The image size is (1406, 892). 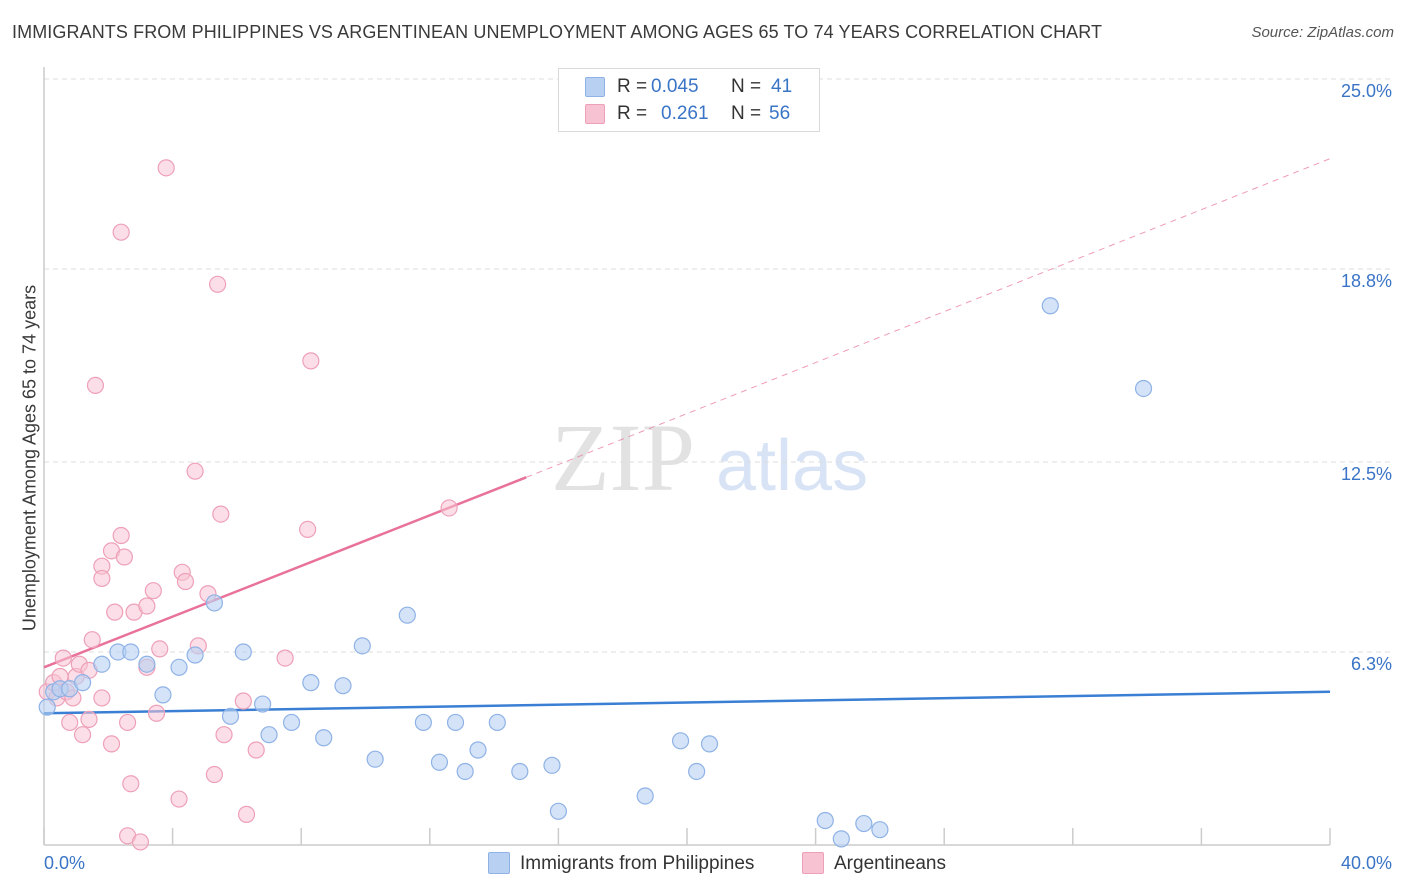 What do you see at coordinates (675, 86) in the screenshot?
I see `legend-r-value: 0.045` at bounding box center [675, 86].